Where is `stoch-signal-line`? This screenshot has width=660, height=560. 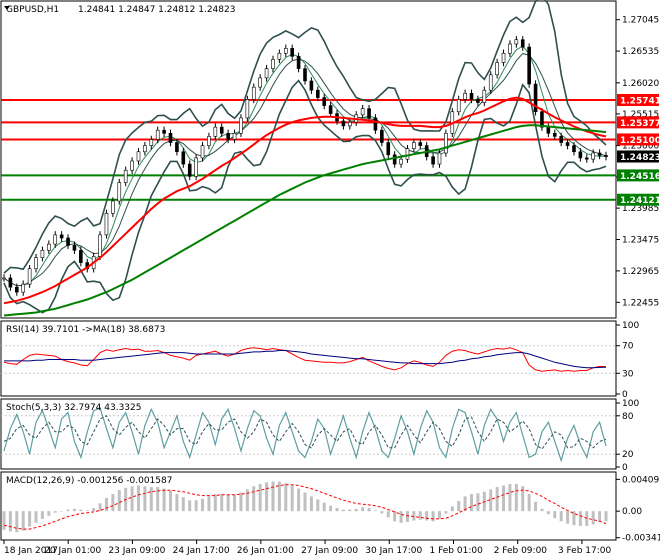 stoch-signal-line is located at coordinates (305, 432).